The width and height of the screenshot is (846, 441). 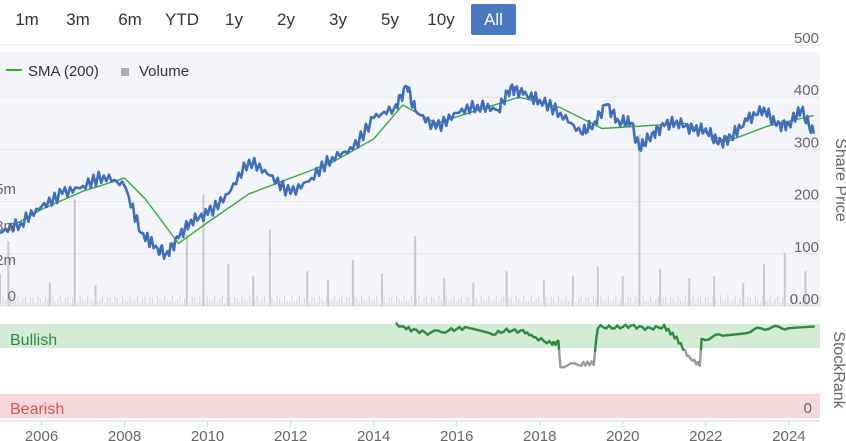 I want to click on range-button-3y: 3y, so click(x=338, y=19).